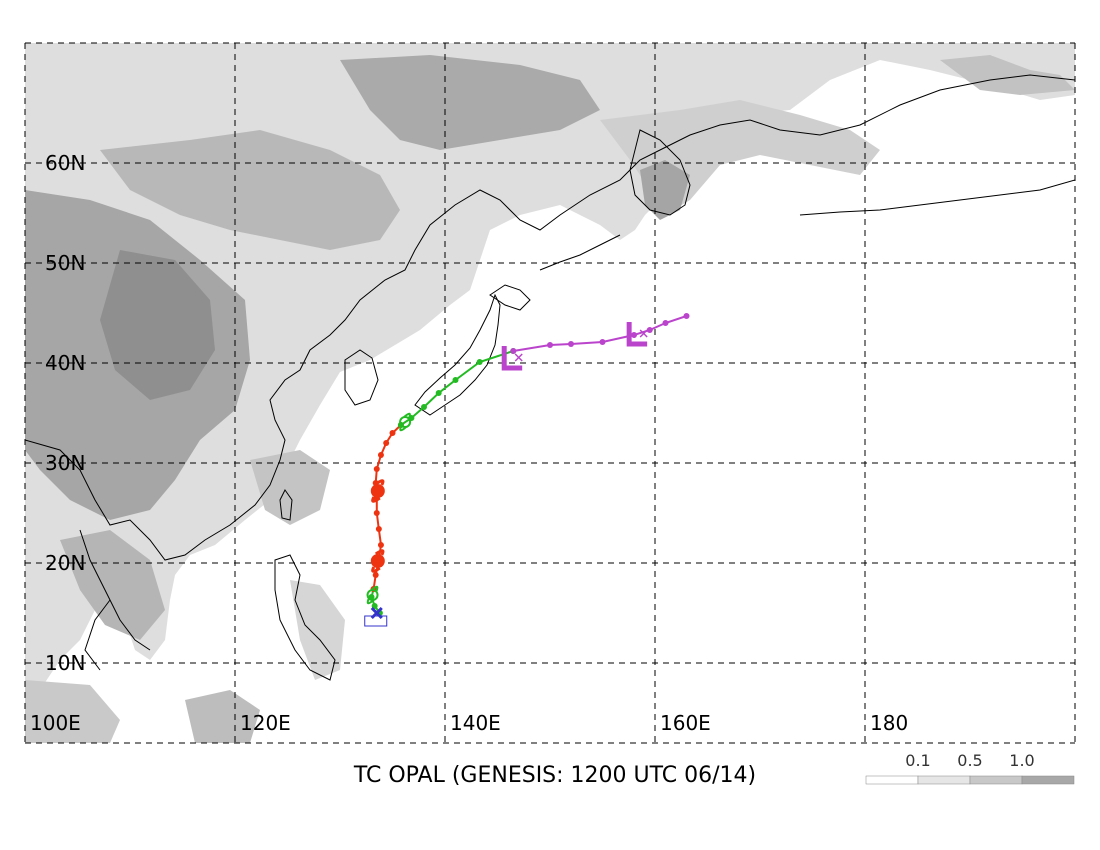 The height and width of the screenshot is (850, 1100). What do you see at coordinates (376, 613) in the screenshot?
I see `genesis-marker` at bounding box center [376, 613].